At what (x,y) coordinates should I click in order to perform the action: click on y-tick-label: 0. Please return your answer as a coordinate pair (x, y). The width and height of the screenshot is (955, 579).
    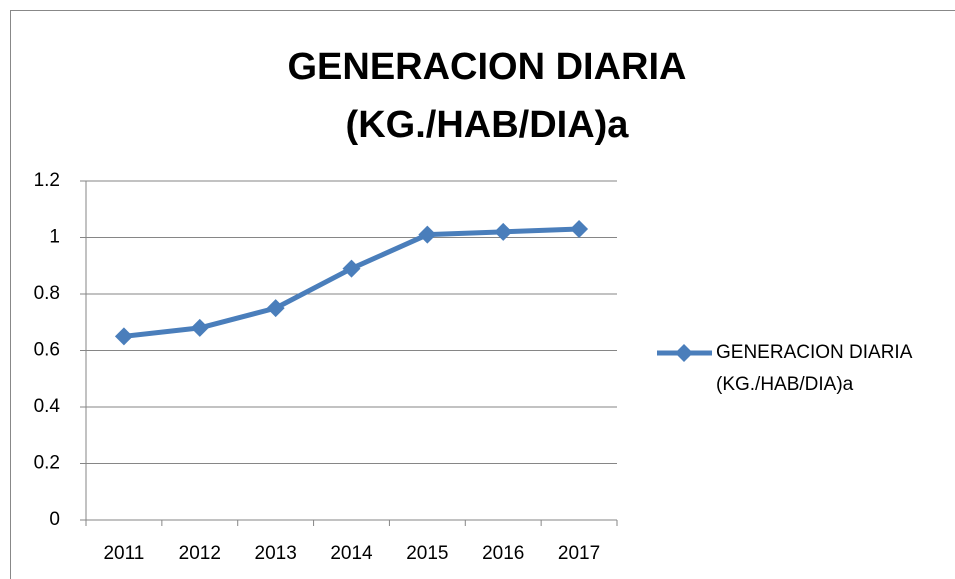
    Looking at the image, I should click on (54, 519).